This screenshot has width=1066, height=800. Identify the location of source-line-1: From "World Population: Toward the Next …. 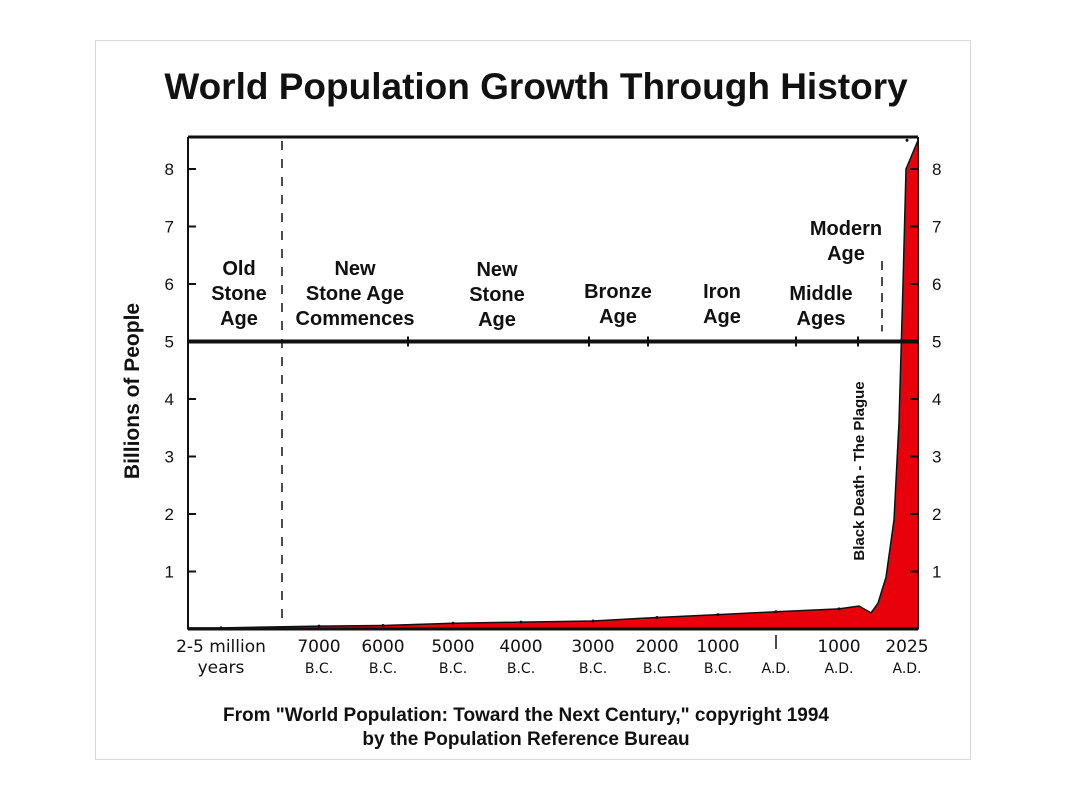
(526, 715).